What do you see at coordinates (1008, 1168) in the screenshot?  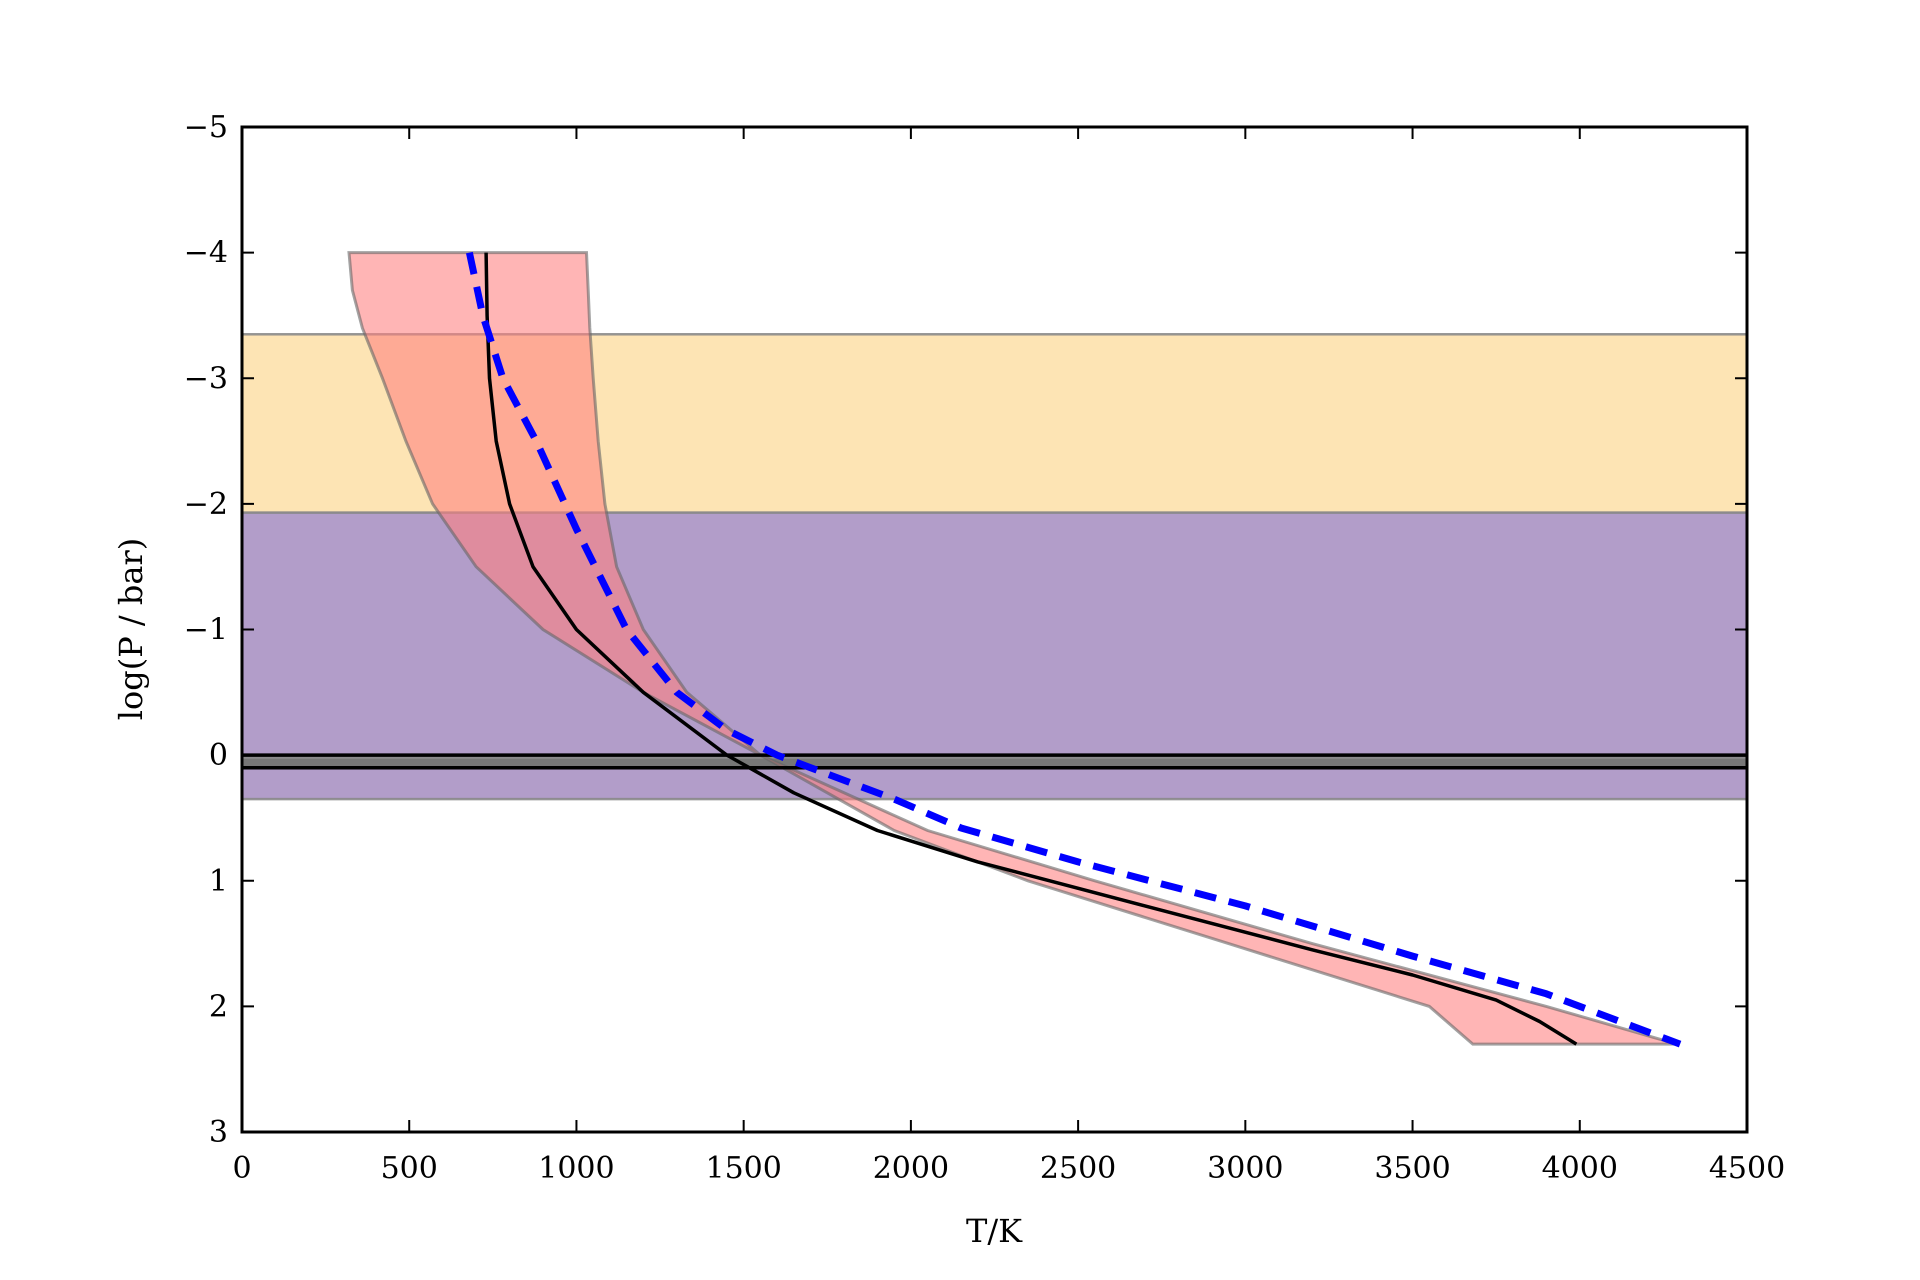 I see `x-tick-labels: 0 500 1000 1500 2000 2500 3000 3500 4000 4500` at bounding box center [1008, 1168].